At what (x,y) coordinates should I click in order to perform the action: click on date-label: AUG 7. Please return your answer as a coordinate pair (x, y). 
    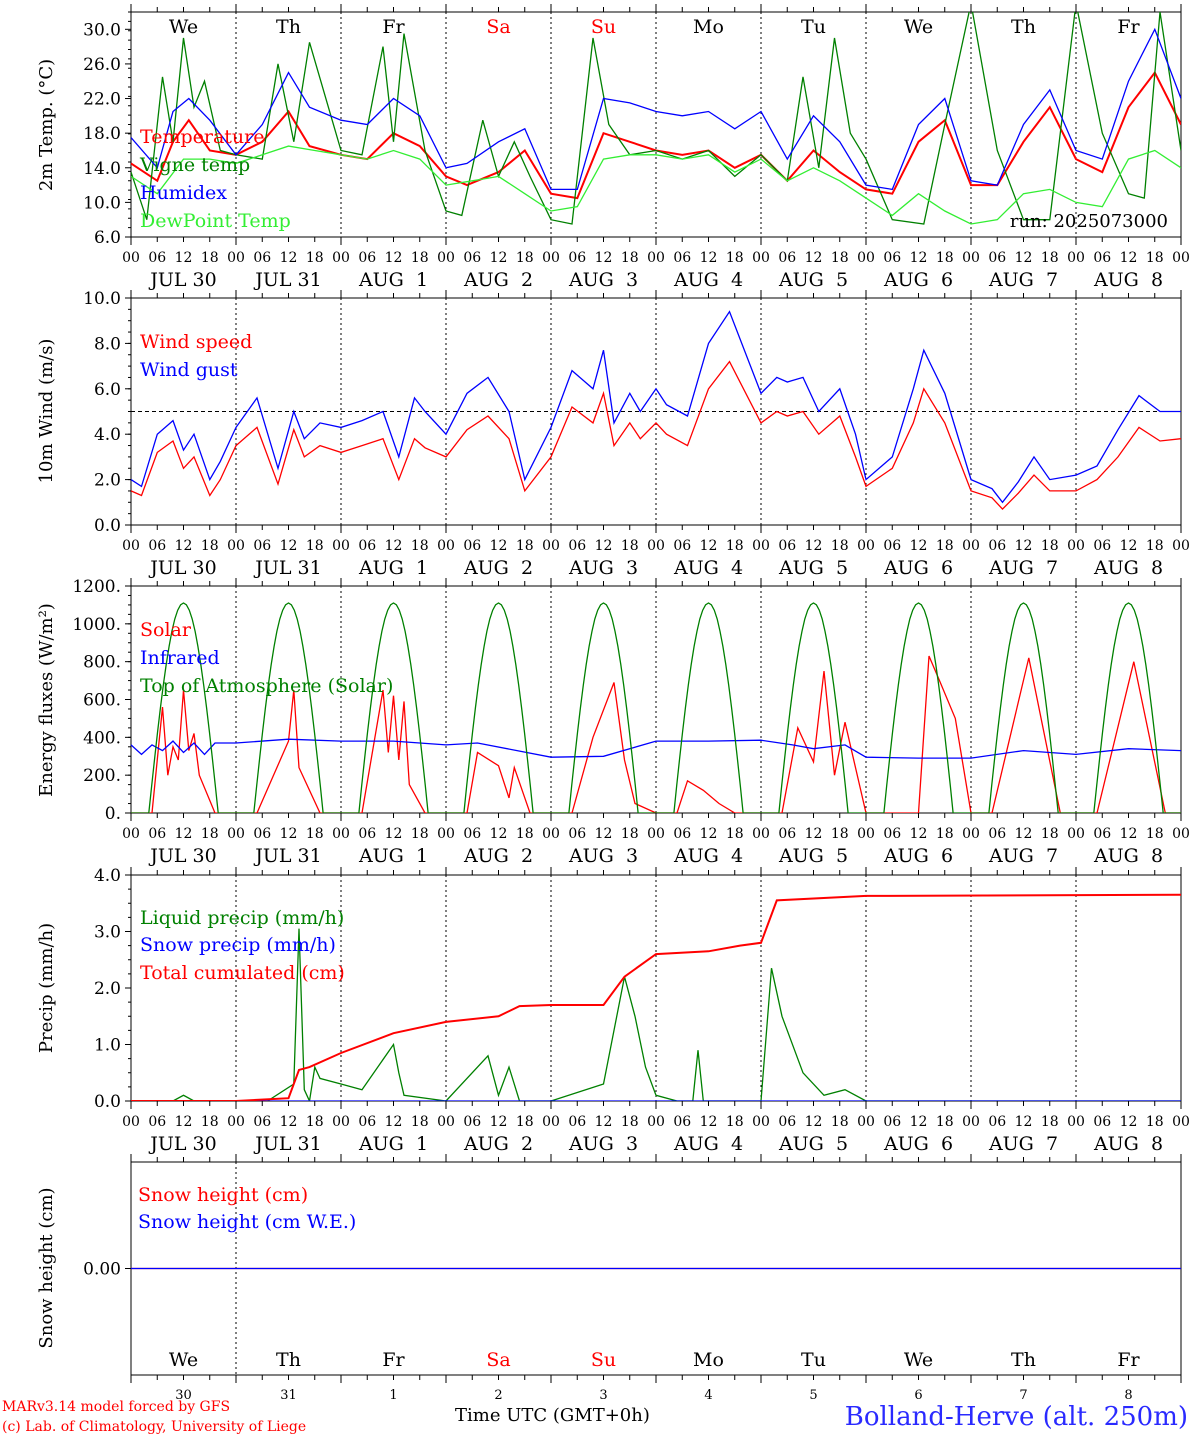
    Looking at the image, I should click on (1023, 856).